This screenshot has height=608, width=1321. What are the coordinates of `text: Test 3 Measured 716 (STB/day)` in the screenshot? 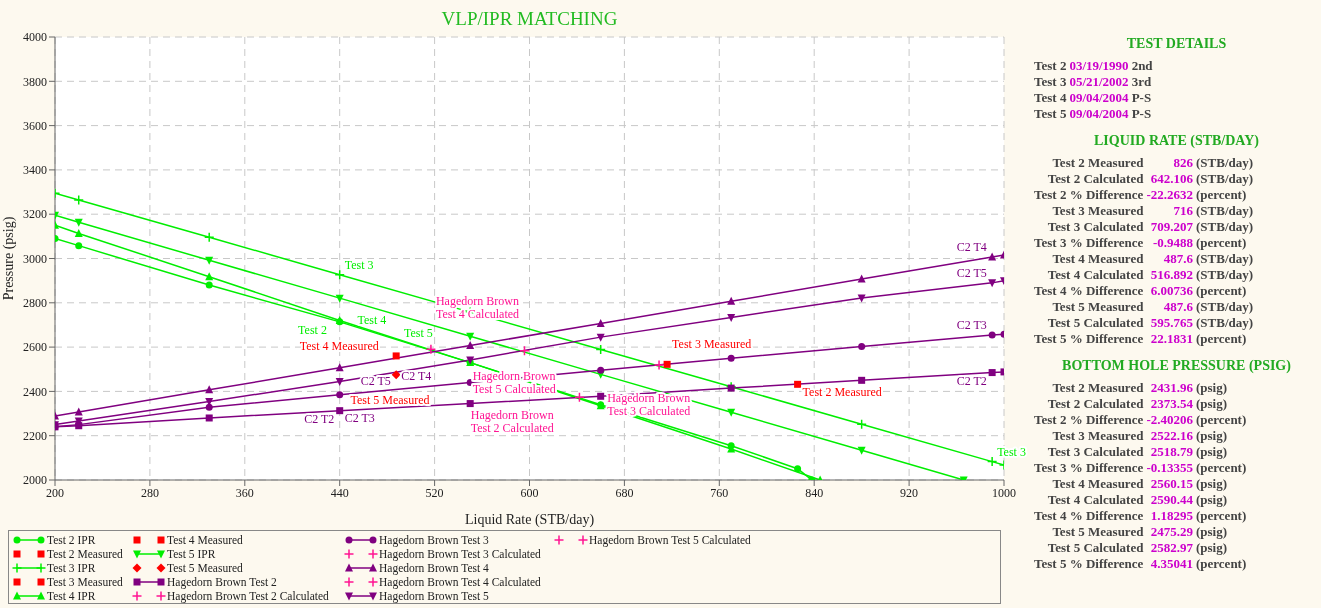 It's located at (1153, 210).